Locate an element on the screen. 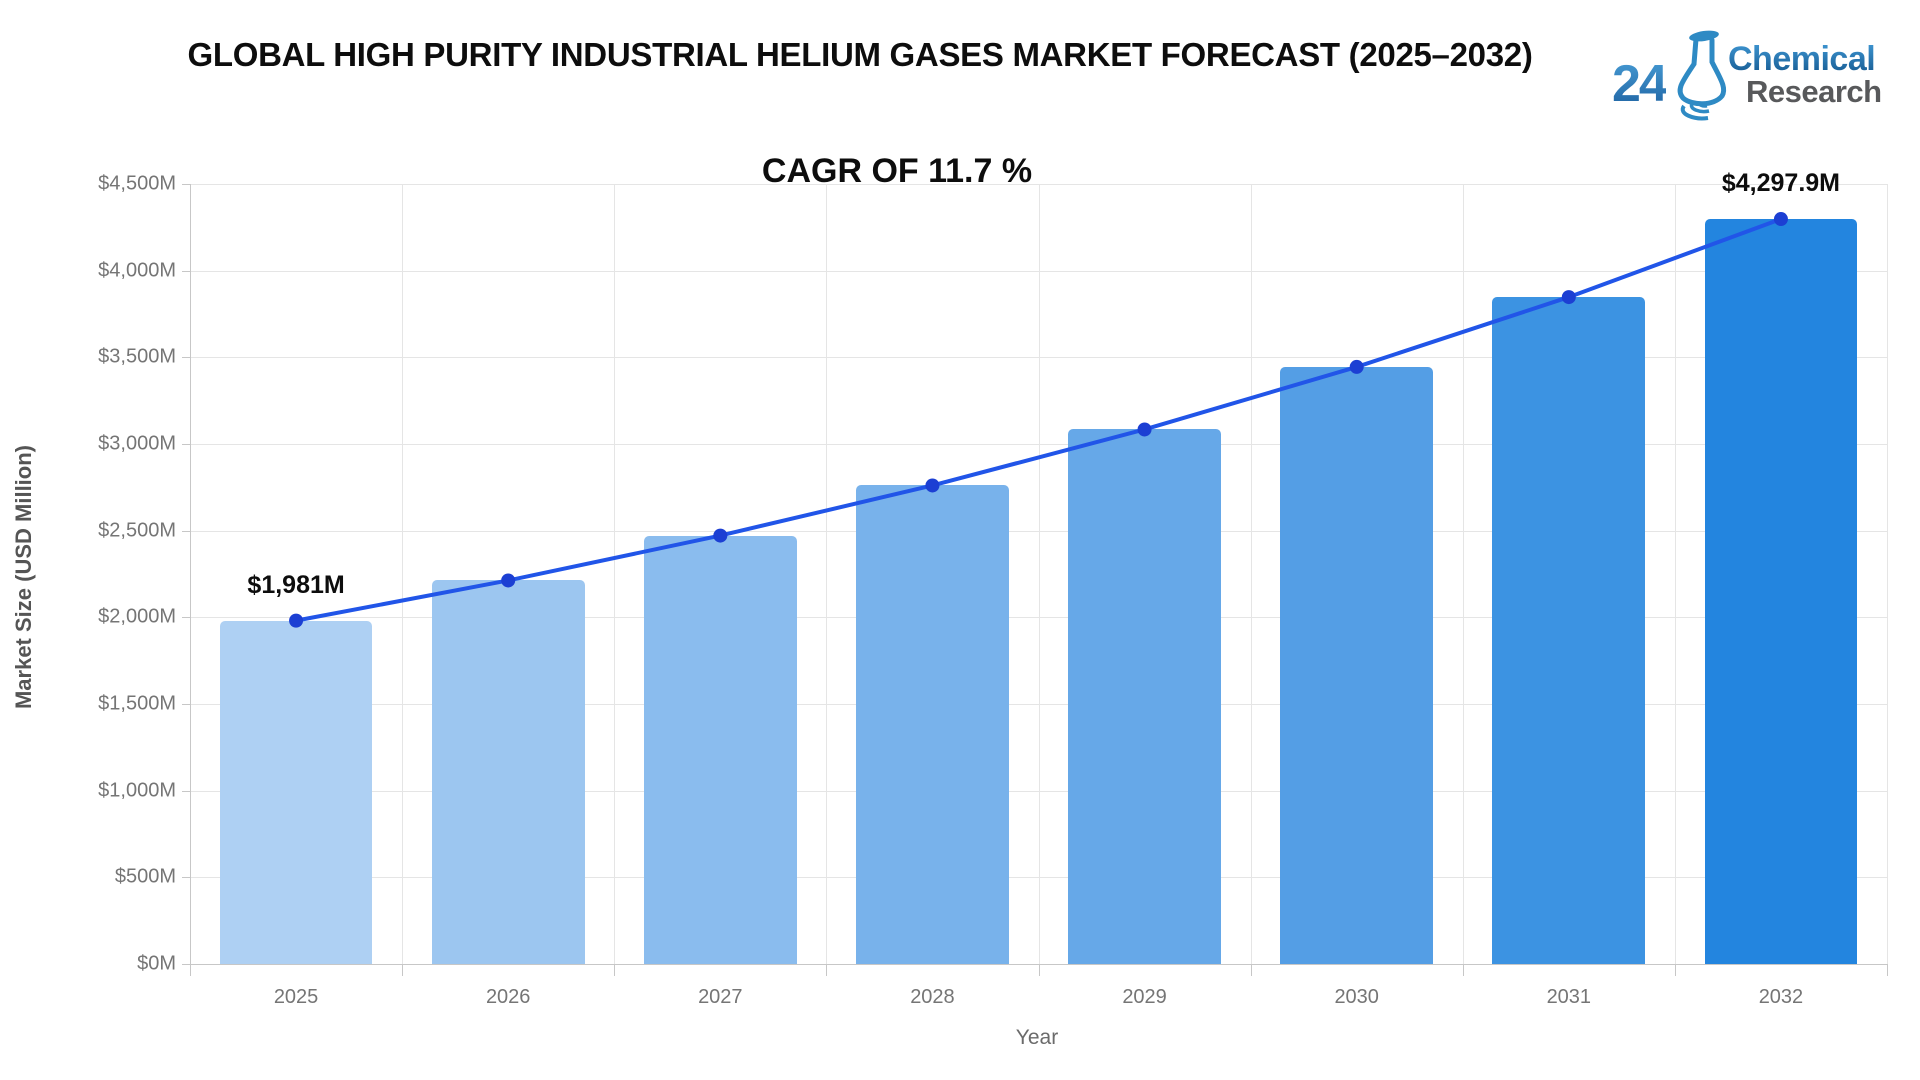 The width and height of the screenshot is (1920, 1080). y-tick-label: $500M is located at coordinates (145, 876).